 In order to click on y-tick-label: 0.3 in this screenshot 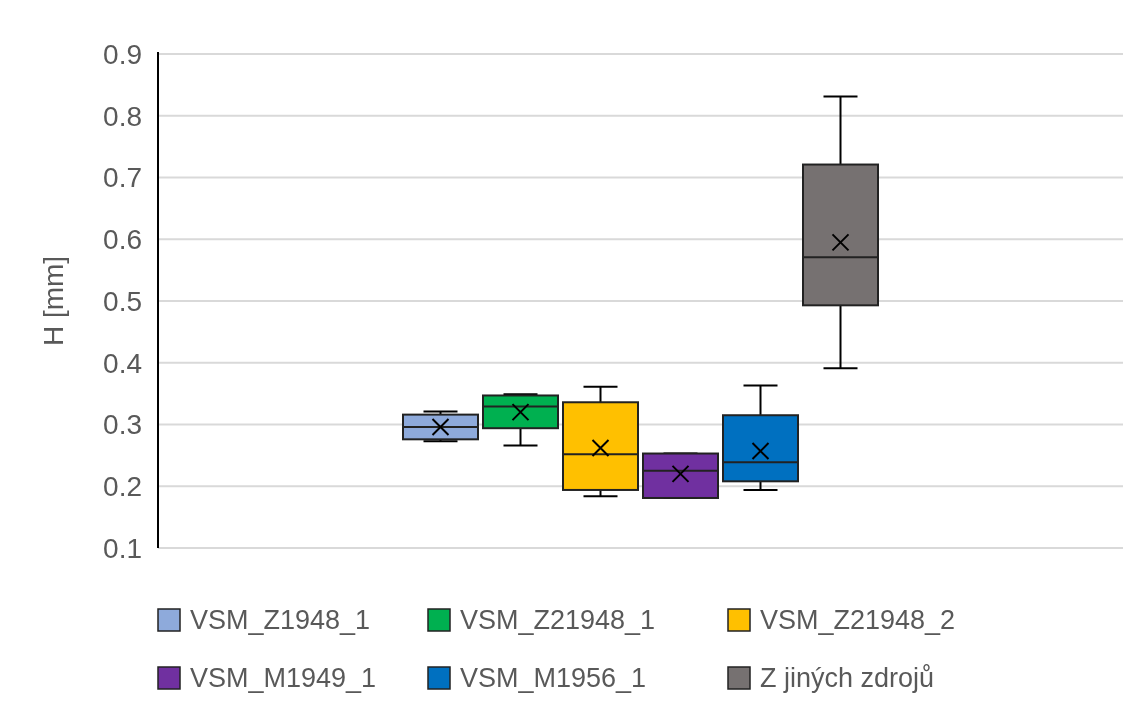, I will do `click(122, 425)`.